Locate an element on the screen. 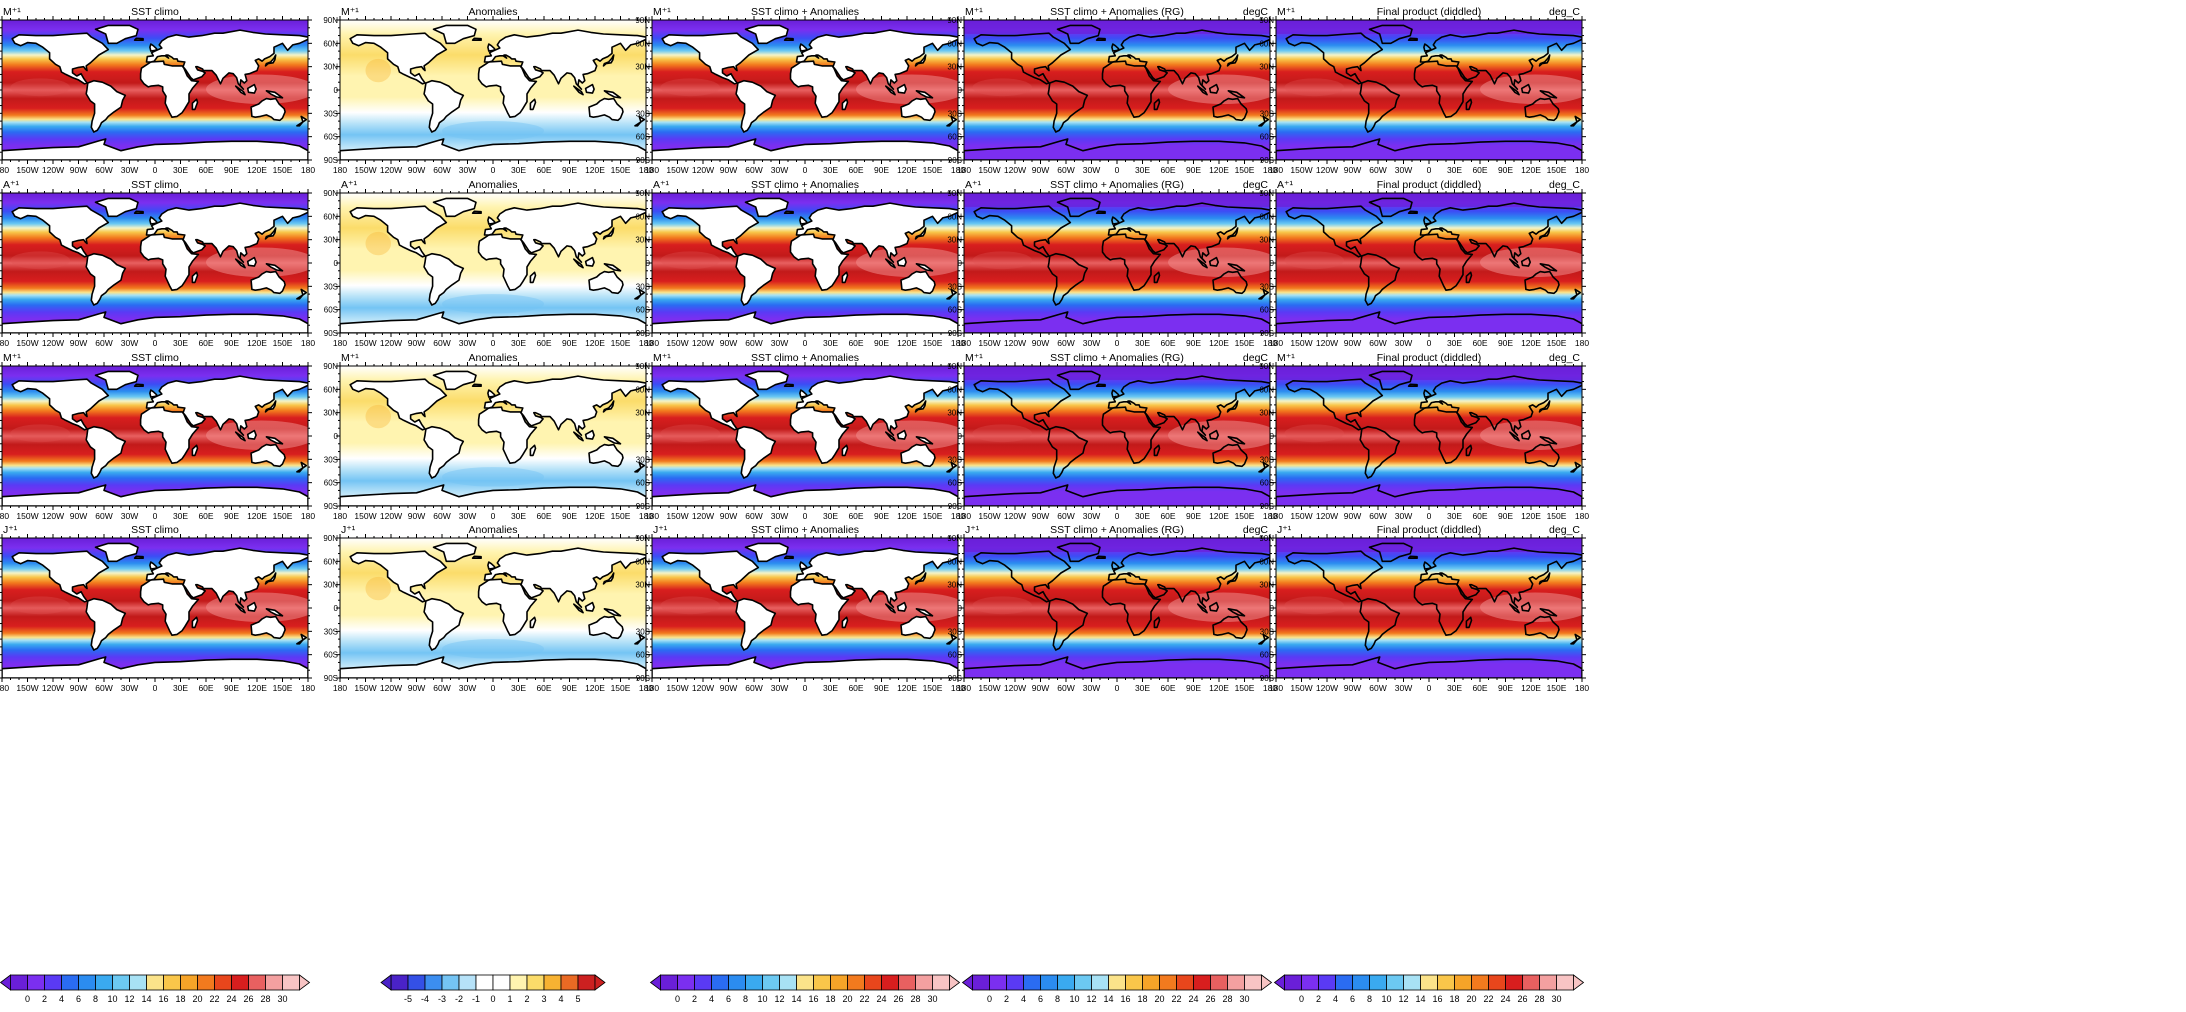 Image resolution: width=2186 pixels, height=1012 pixels. panel-title: SST climo + Anomalies (RG) is located at coordinates (1117, 358).